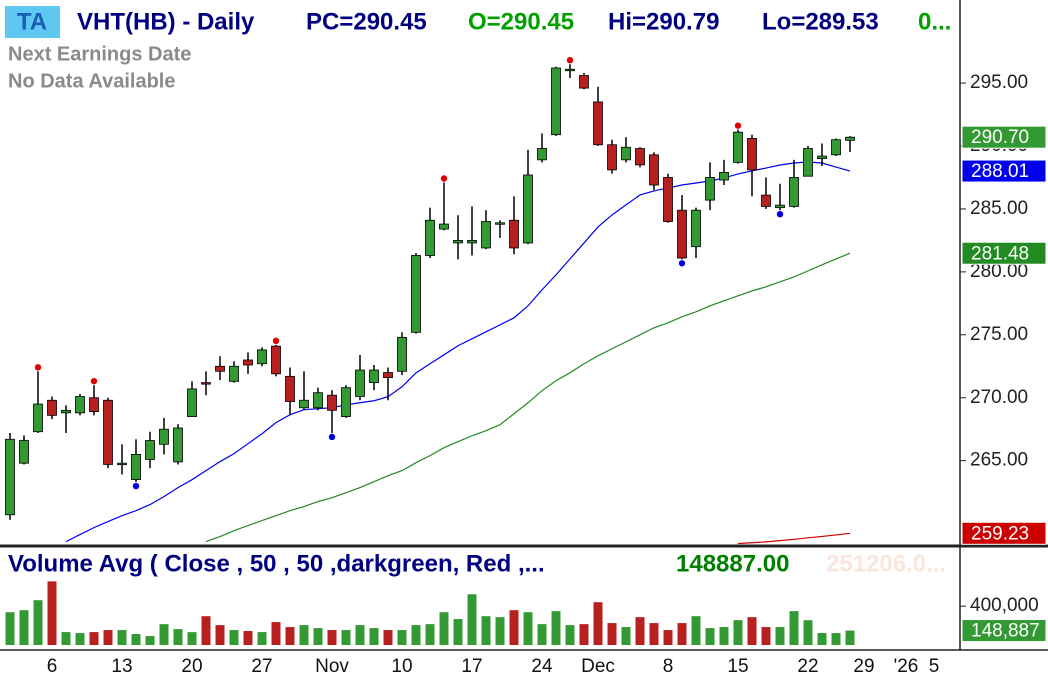 The image size is (1048, 682). I want to click on volume-plot, so click(430, 613).